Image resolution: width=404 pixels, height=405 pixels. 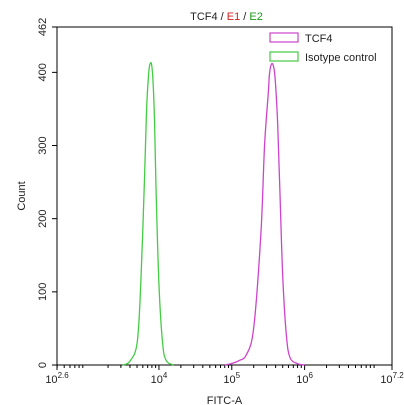 I want to click on y-tick-label: 300, so click(x=43, y=145).